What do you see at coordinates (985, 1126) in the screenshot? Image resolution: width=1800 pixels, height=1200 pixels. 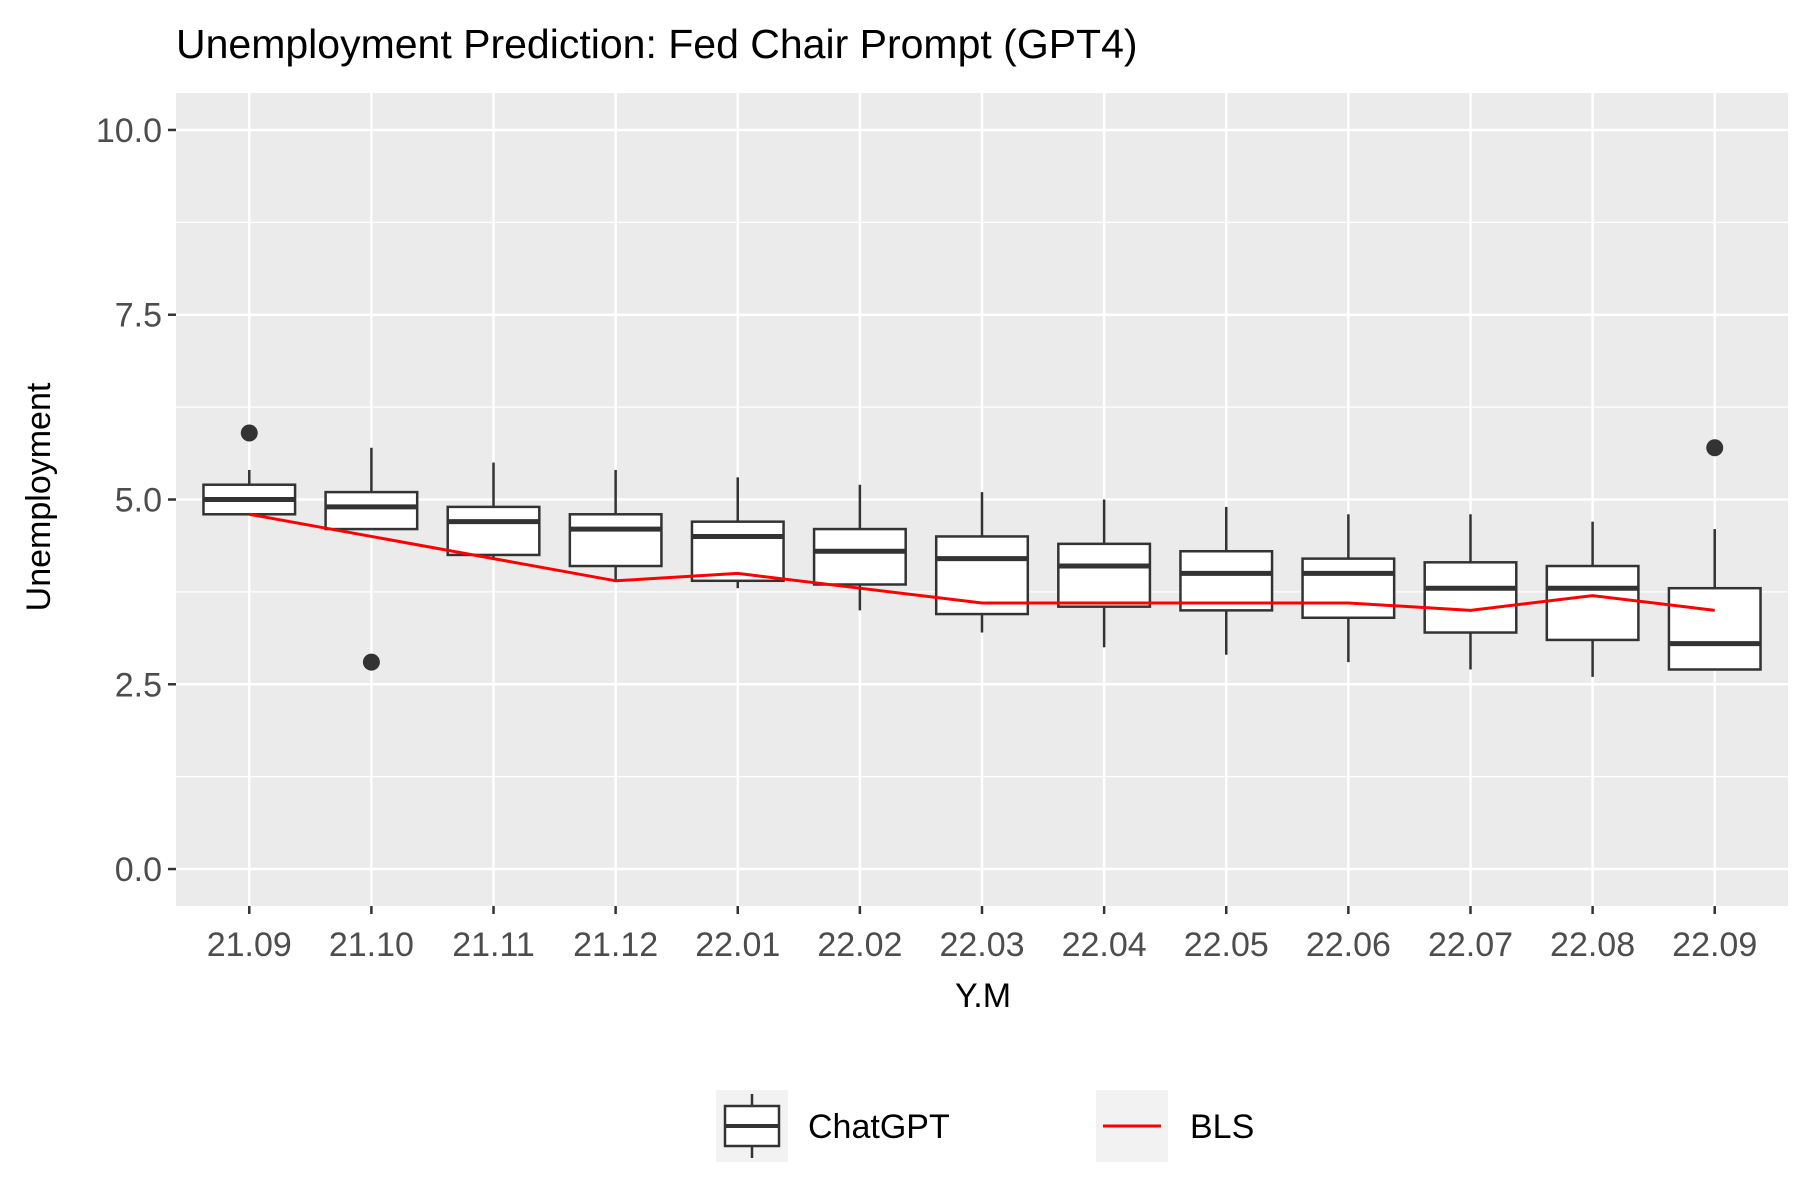 I see `legend: ChatGPT BLS` at bounding box center [985, 1126].